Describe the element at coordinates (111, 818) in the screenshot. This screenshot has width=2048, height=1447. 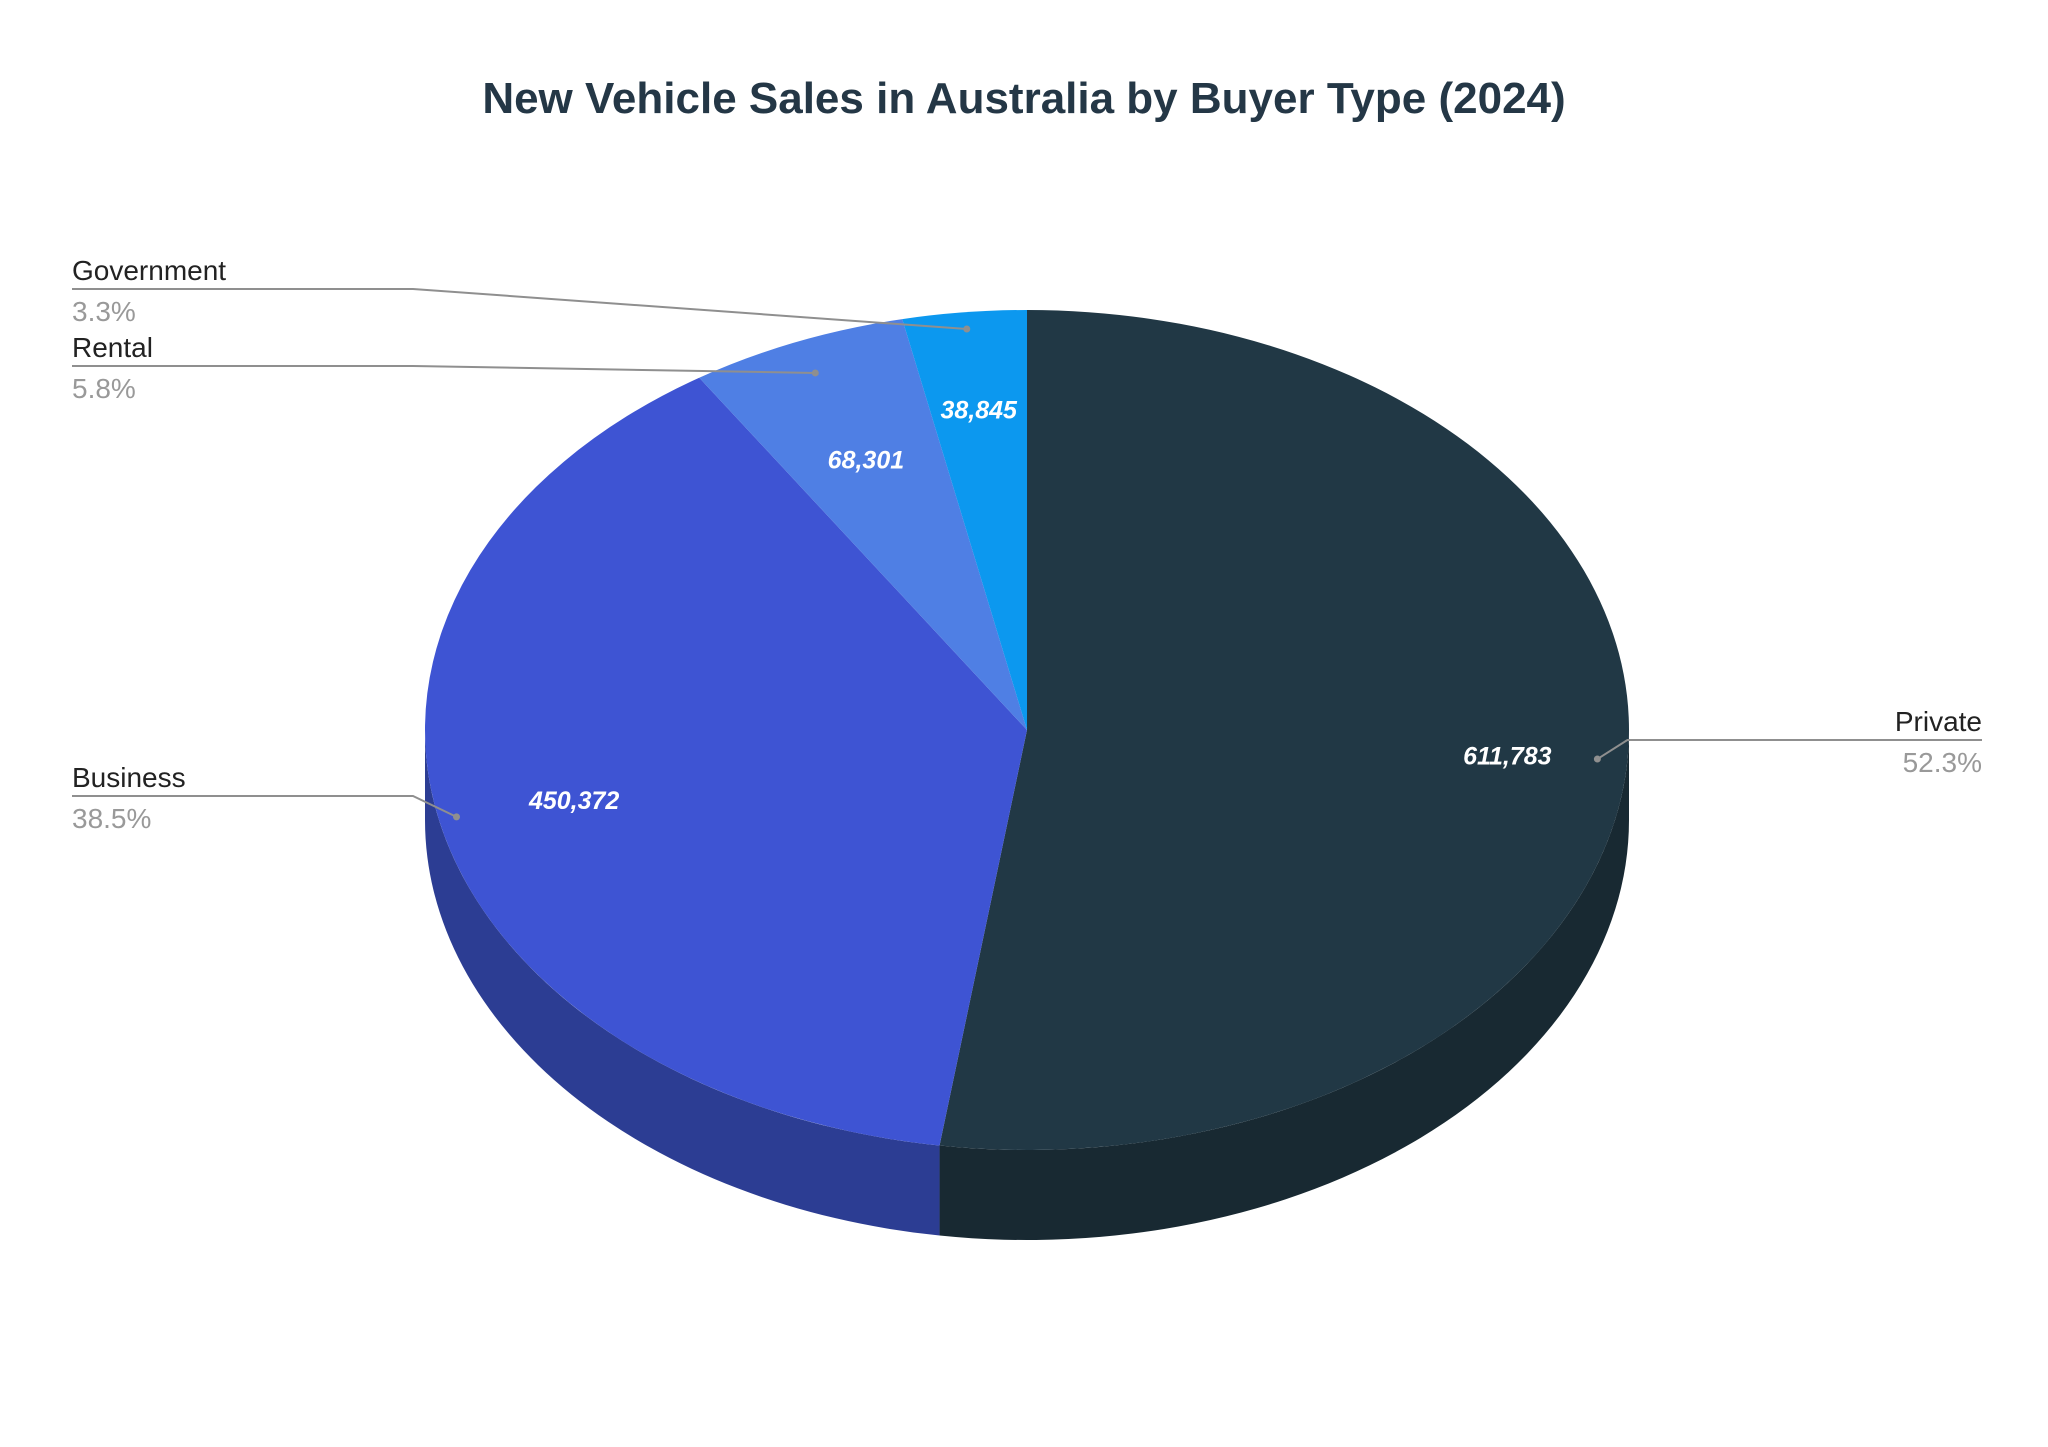
I see `percent-label-business: 38.5%` at that location.